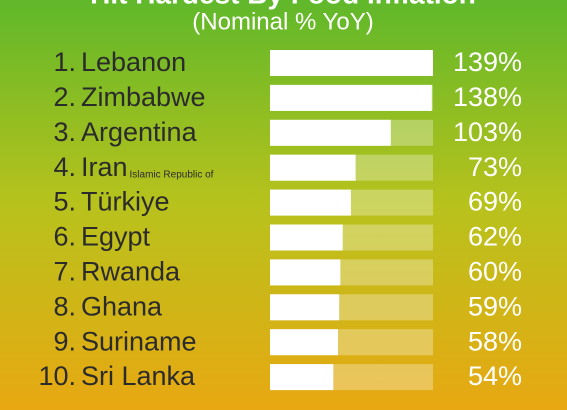 The width and height of the screenshot is (567, 410). Describe the element at coordinates (495, 167) in the screenshot. I see `value-label: 73%` at that location.